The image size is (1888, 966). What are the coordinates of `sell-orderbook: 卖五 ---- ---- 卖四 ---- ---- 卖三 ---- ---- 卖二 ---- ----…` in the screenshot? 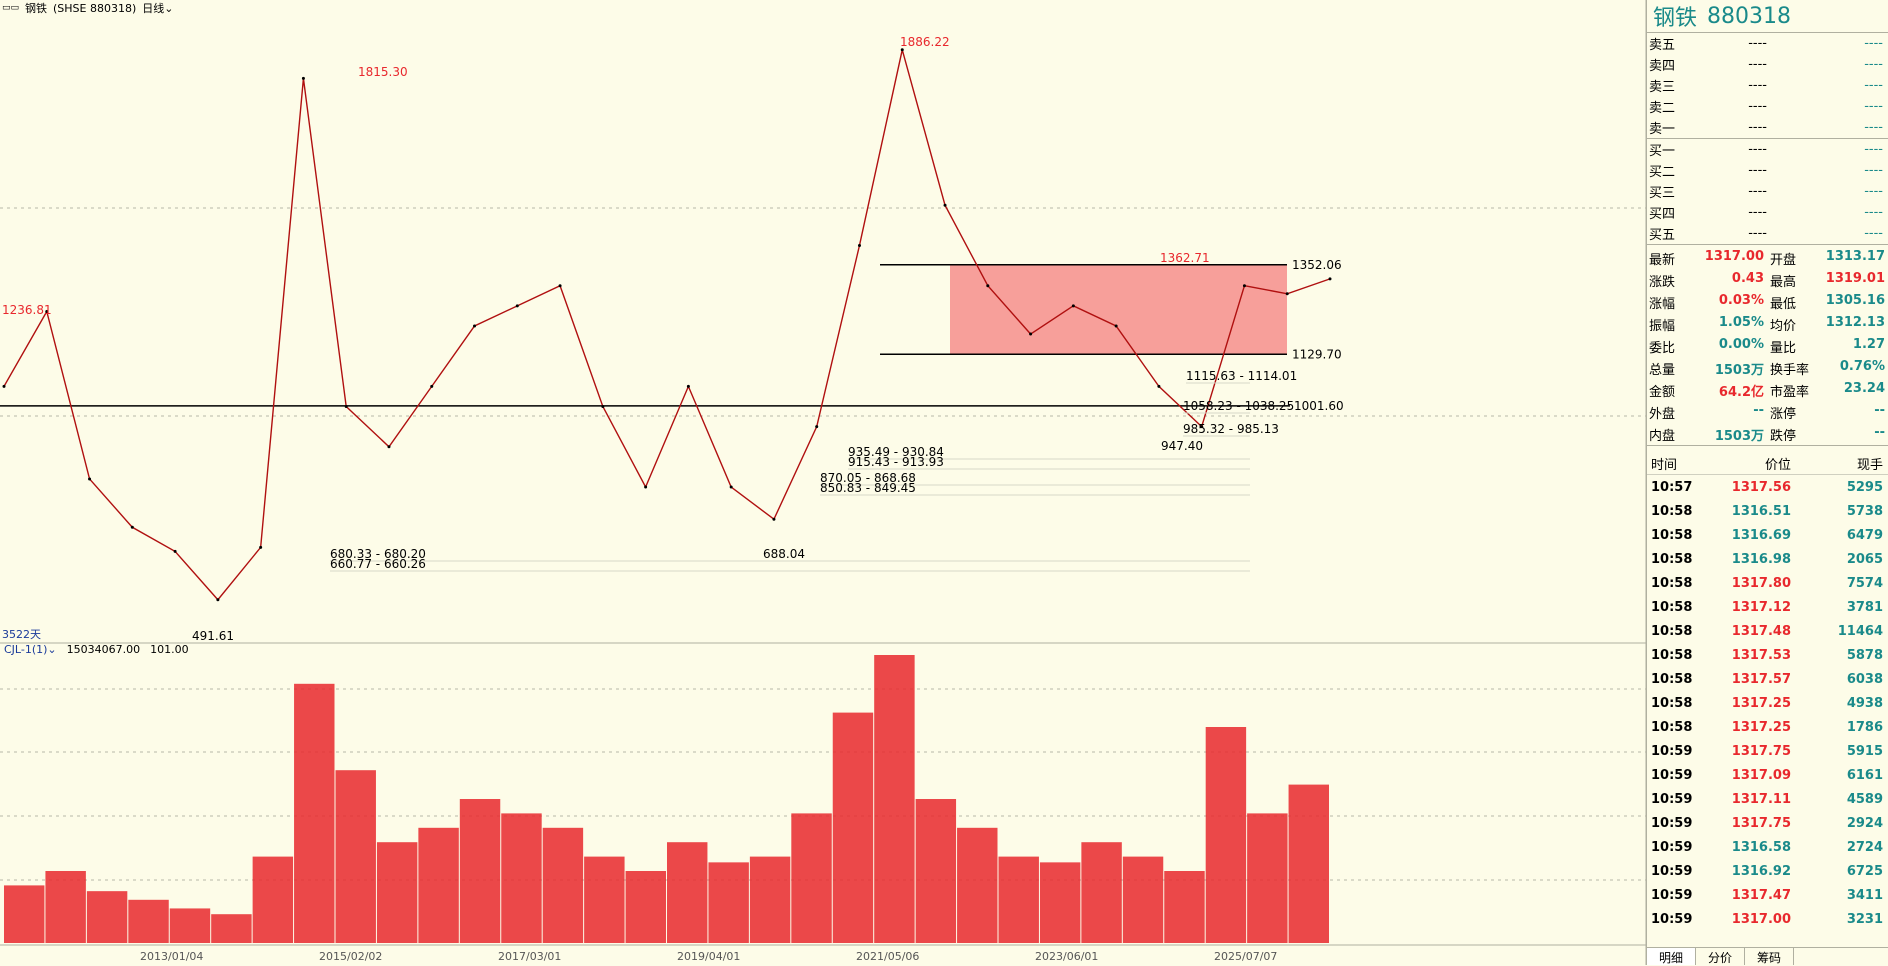 It's located at (1767, 86).